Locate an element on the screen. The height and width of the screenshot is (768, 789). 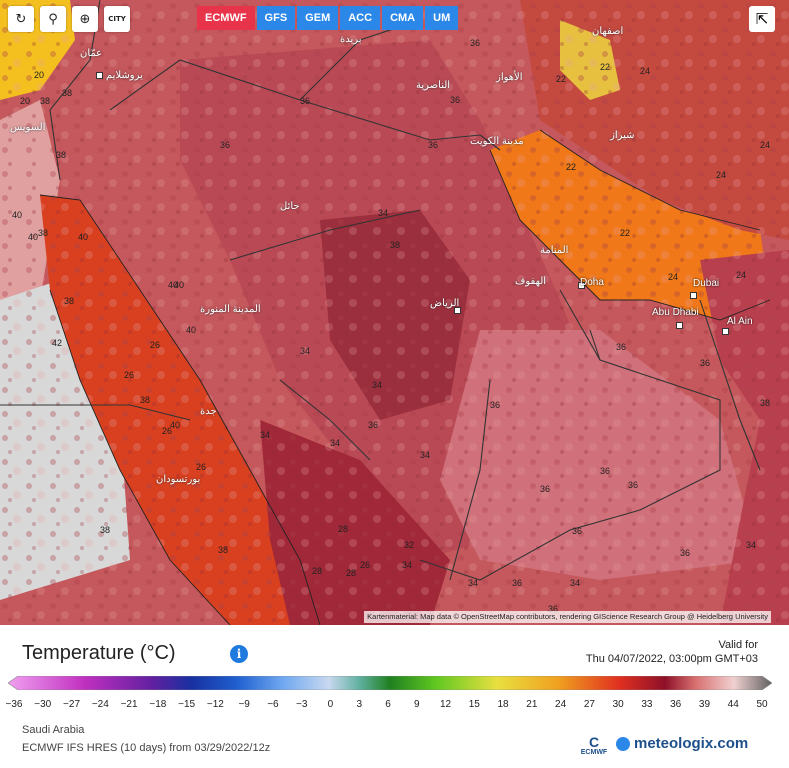
globe-icon is located at coordinates (623, 743).